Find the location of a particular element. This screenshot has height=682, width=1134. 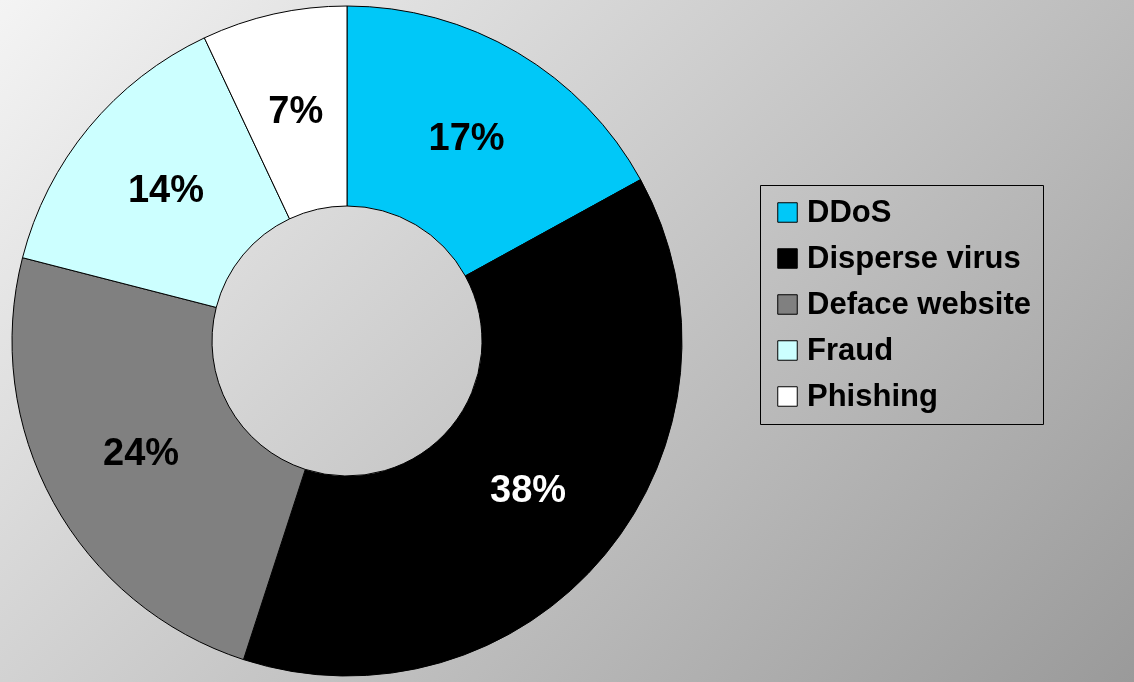

legend-label: DDoS is located at coordinates (849, 211).